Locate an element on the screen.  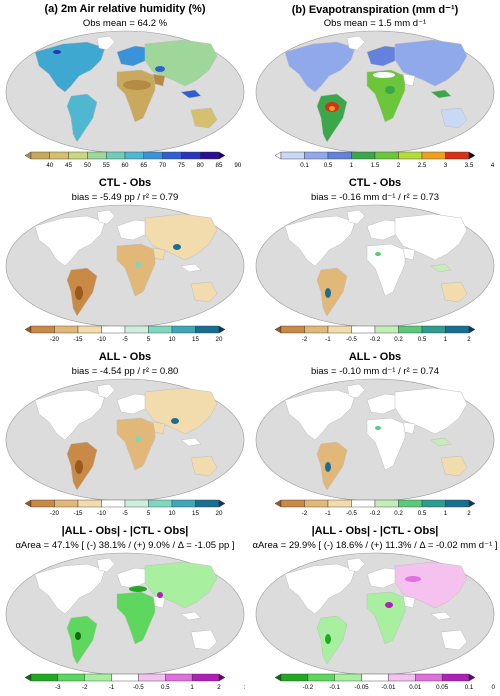
colorbar-tick-label: 3 is located at coordinates (446, 165).